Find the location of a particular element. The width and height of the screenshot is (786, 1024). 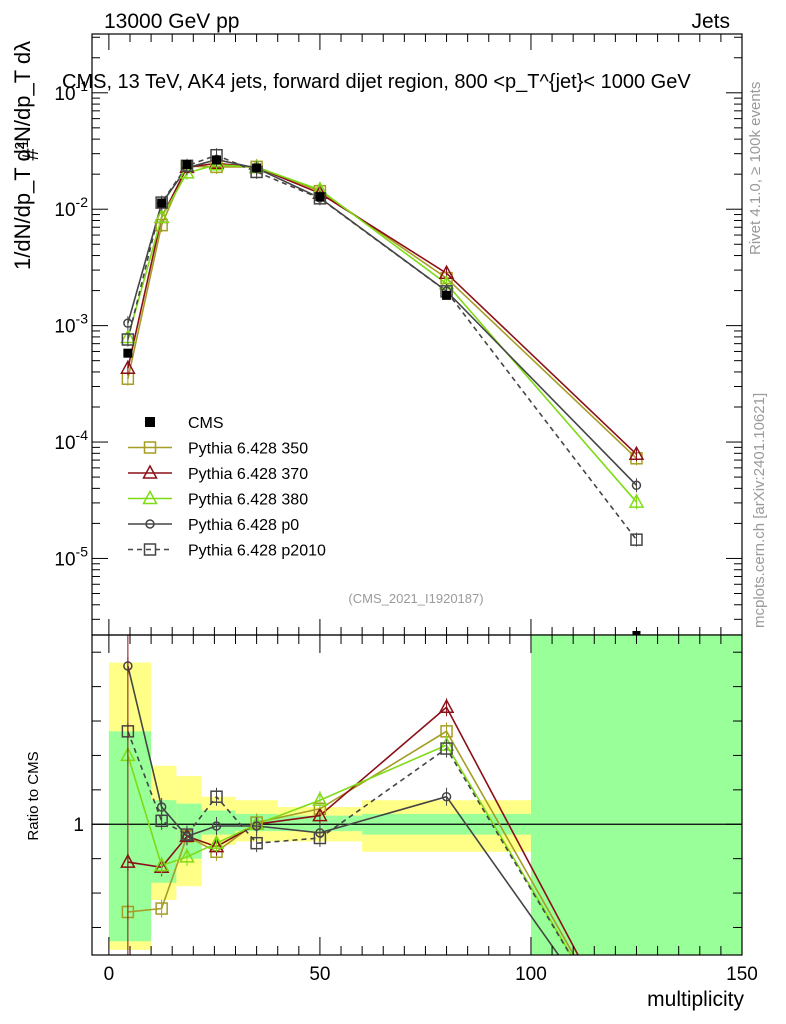

x-axis-label: multiplicity is located at coordinates (695, 999).